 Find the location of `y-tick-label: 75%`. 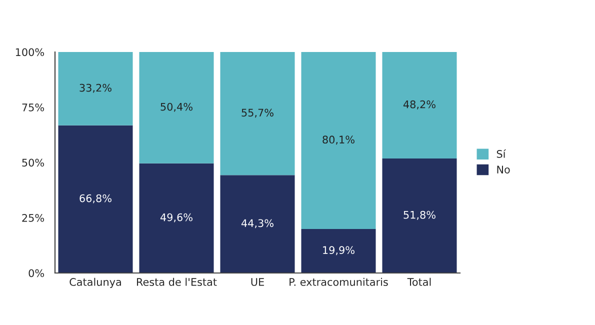

y-tick-label: 75% is located at coordinates (33, 107).